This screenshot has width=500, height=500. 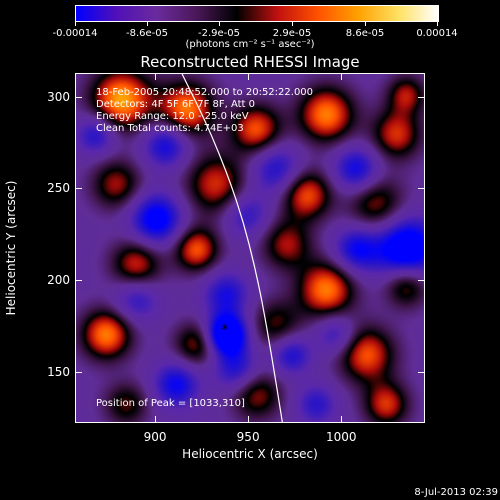 What do you see at coordinates (58, 280) in the screenshot?
I see `y-tick-label: 200` at bounding box center [58, 280].